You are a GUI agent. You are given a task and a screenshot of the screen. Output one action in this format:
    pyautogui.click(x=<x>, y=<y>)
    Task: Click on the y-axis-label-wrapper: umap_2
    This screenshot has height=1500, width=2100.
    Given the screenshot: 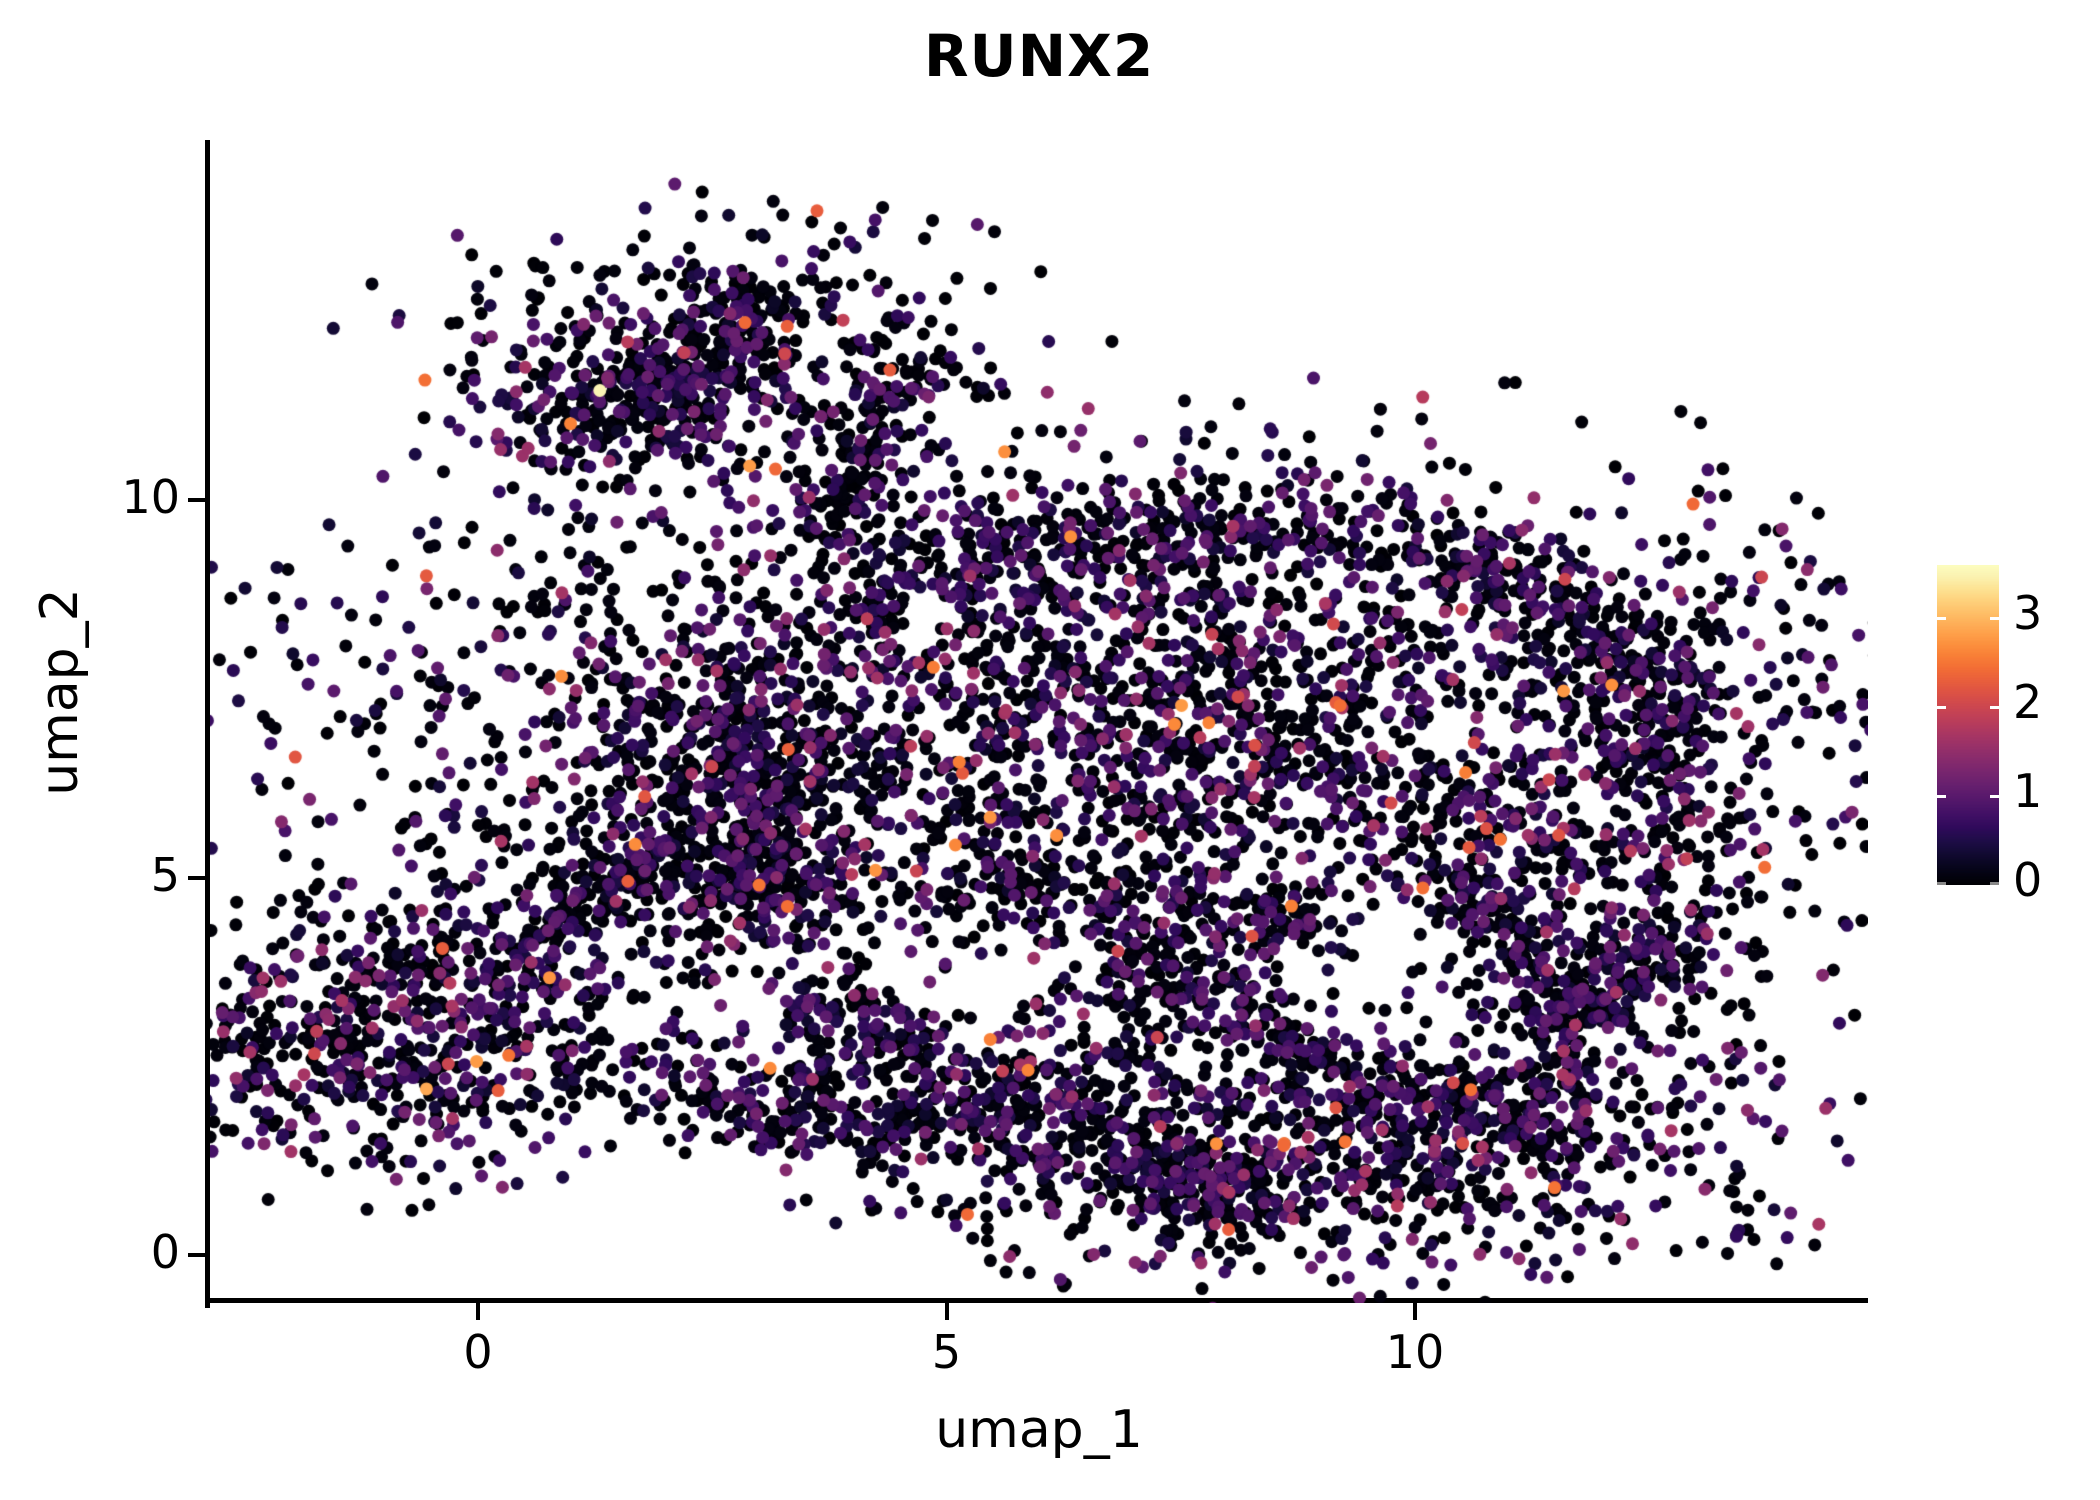 What is the action you would take?
    pyautogui.click(x=60, y=692)
    